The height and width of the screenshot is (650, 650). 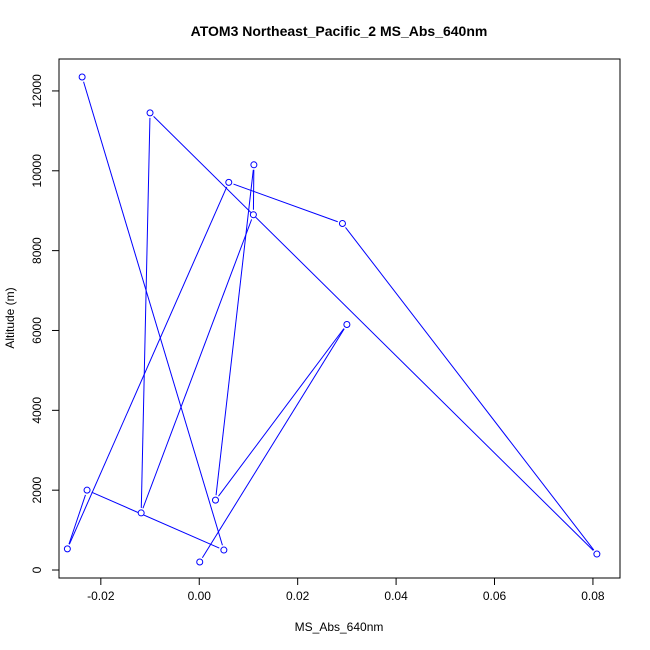 I want to click on x-tick-label: 0.00, so click(x=200, y=596).